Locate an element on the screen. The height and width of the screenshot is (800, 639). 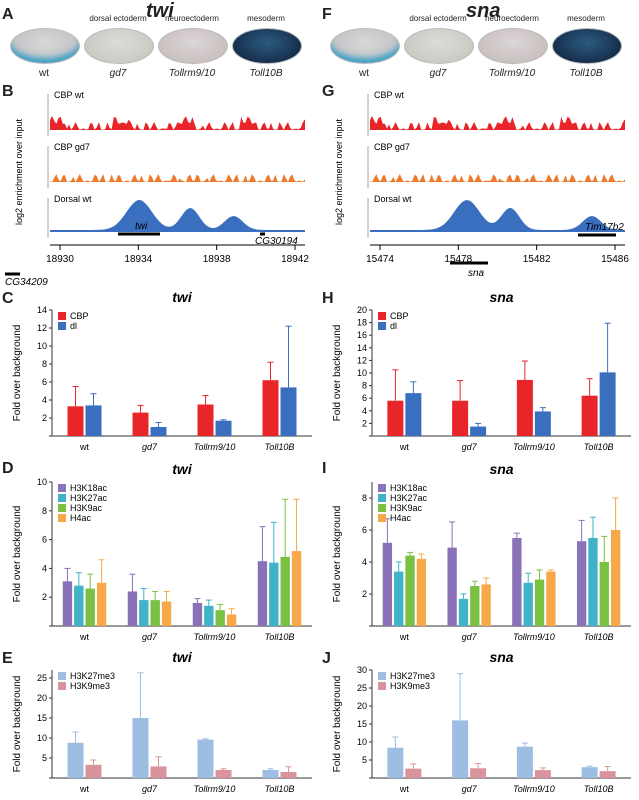
legend-label-1: H3K9me3 is located at coordinates (90, 686).